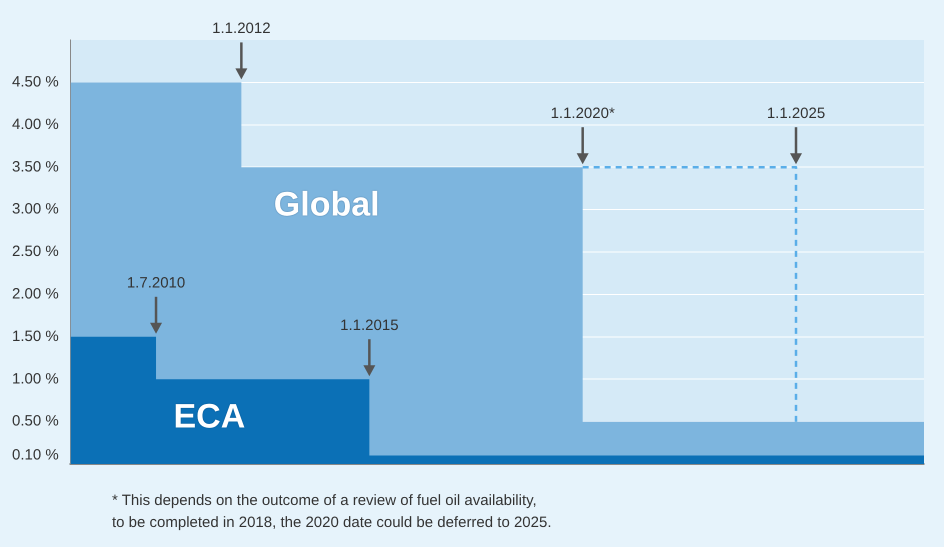  What do you see at coordinates (35, 251) in the screenshot?
I see `y-tick-label: 2.50 %` at bounding box center [35, 251].